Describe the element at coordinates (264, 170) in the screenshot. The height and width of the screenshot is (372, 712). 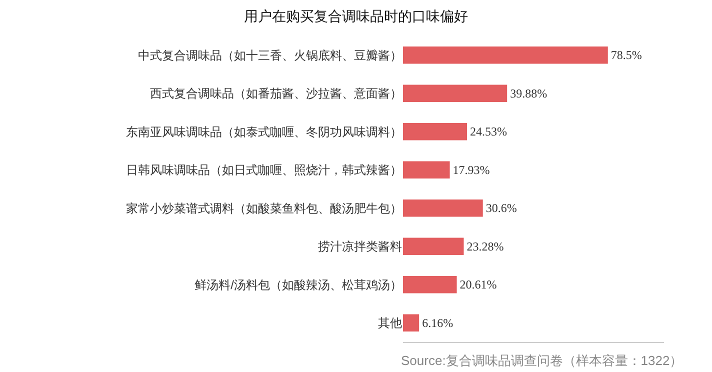
I see `y-tick-label: 日韩风味调味品（如日式咖喱、照烧汁，韩式辣酱）` at that location.